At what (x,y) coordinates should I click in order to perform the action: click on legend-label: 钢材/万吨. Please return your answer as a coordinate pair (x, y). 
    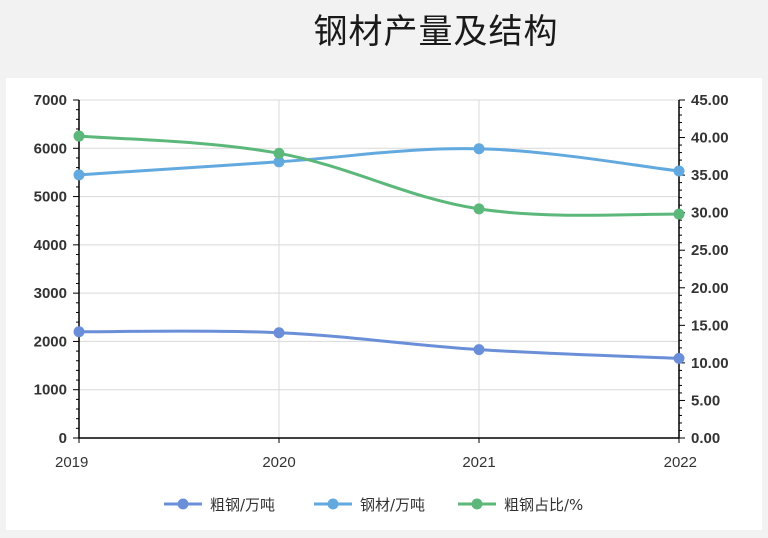
    Looking at the image, I should click on (392, 505).